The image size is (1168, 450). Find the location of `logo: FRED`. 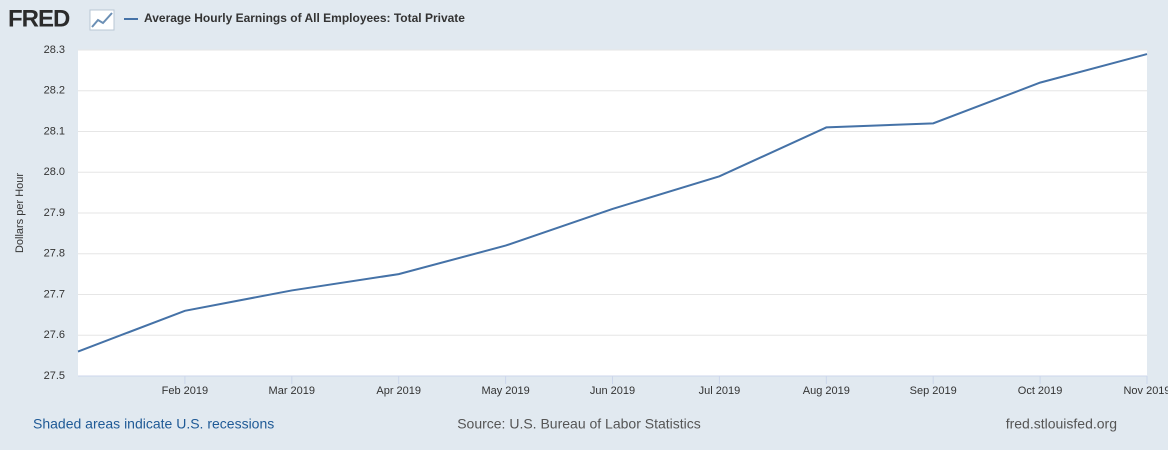

logo: FRED is located at coordinates (39, 18).